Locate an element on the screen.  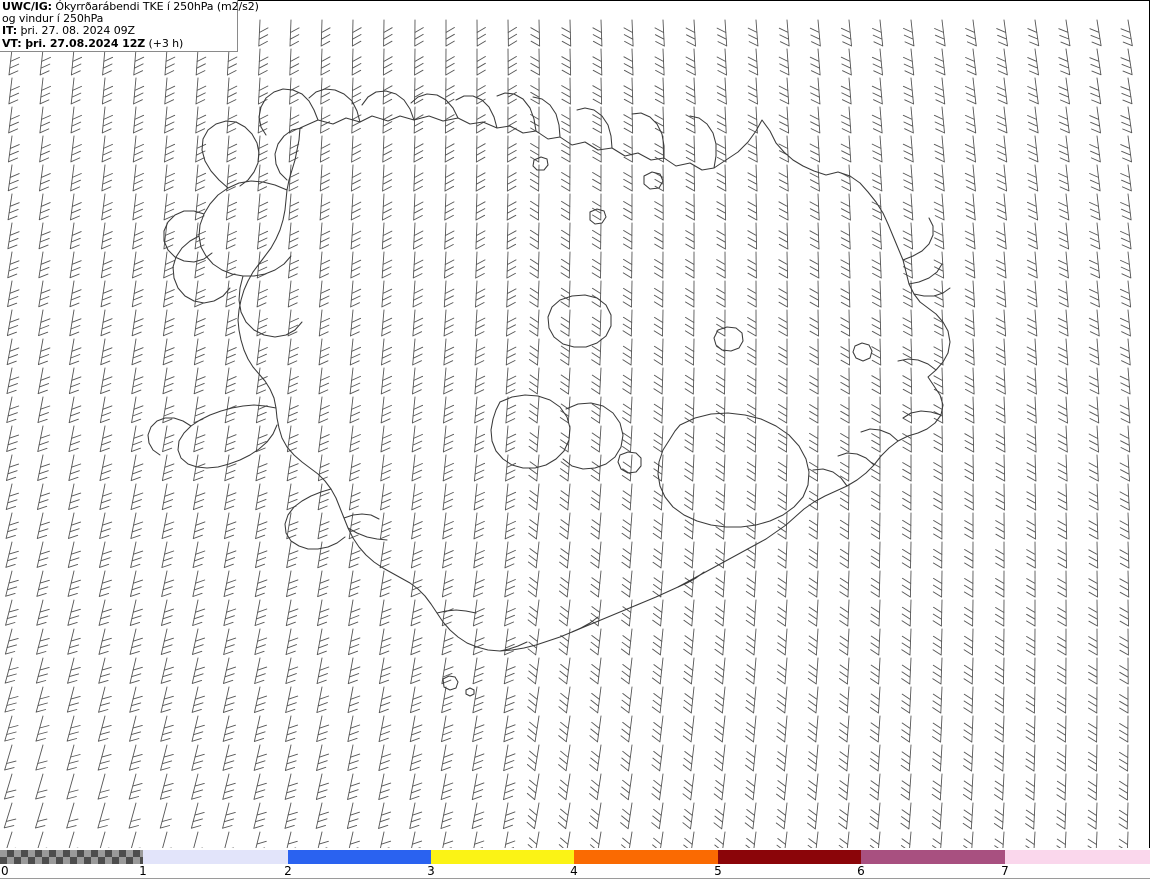
colorbar is located at coordinates (575, 857).